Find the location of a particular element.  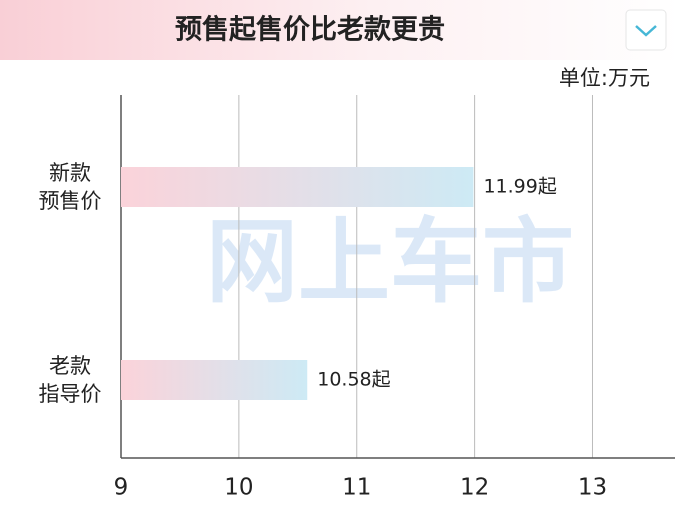

category-label: 新款 预售价 is located at coordinates (70, 187).